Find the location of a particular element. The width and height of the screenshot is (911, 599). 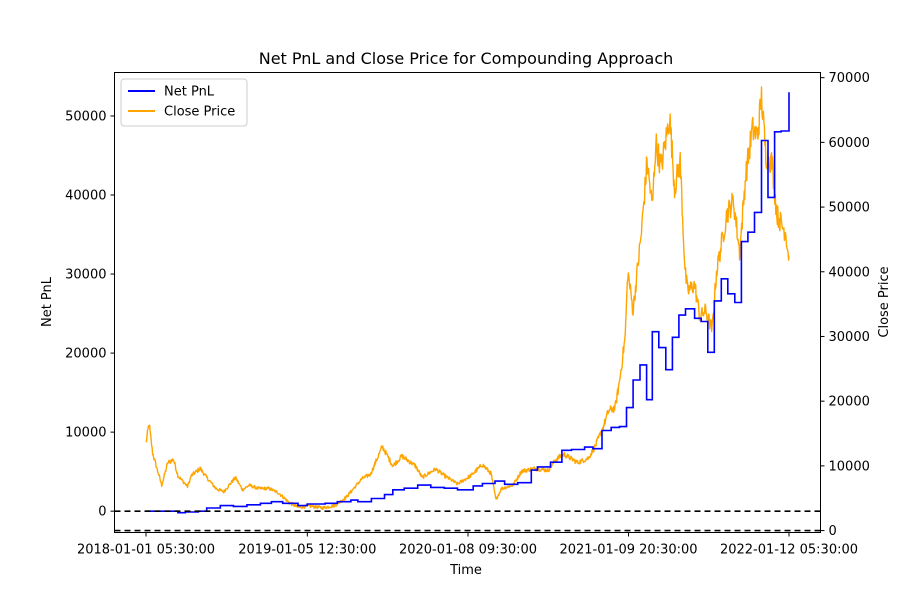

x-axis-label: Time is located at coordinates (465, 570).